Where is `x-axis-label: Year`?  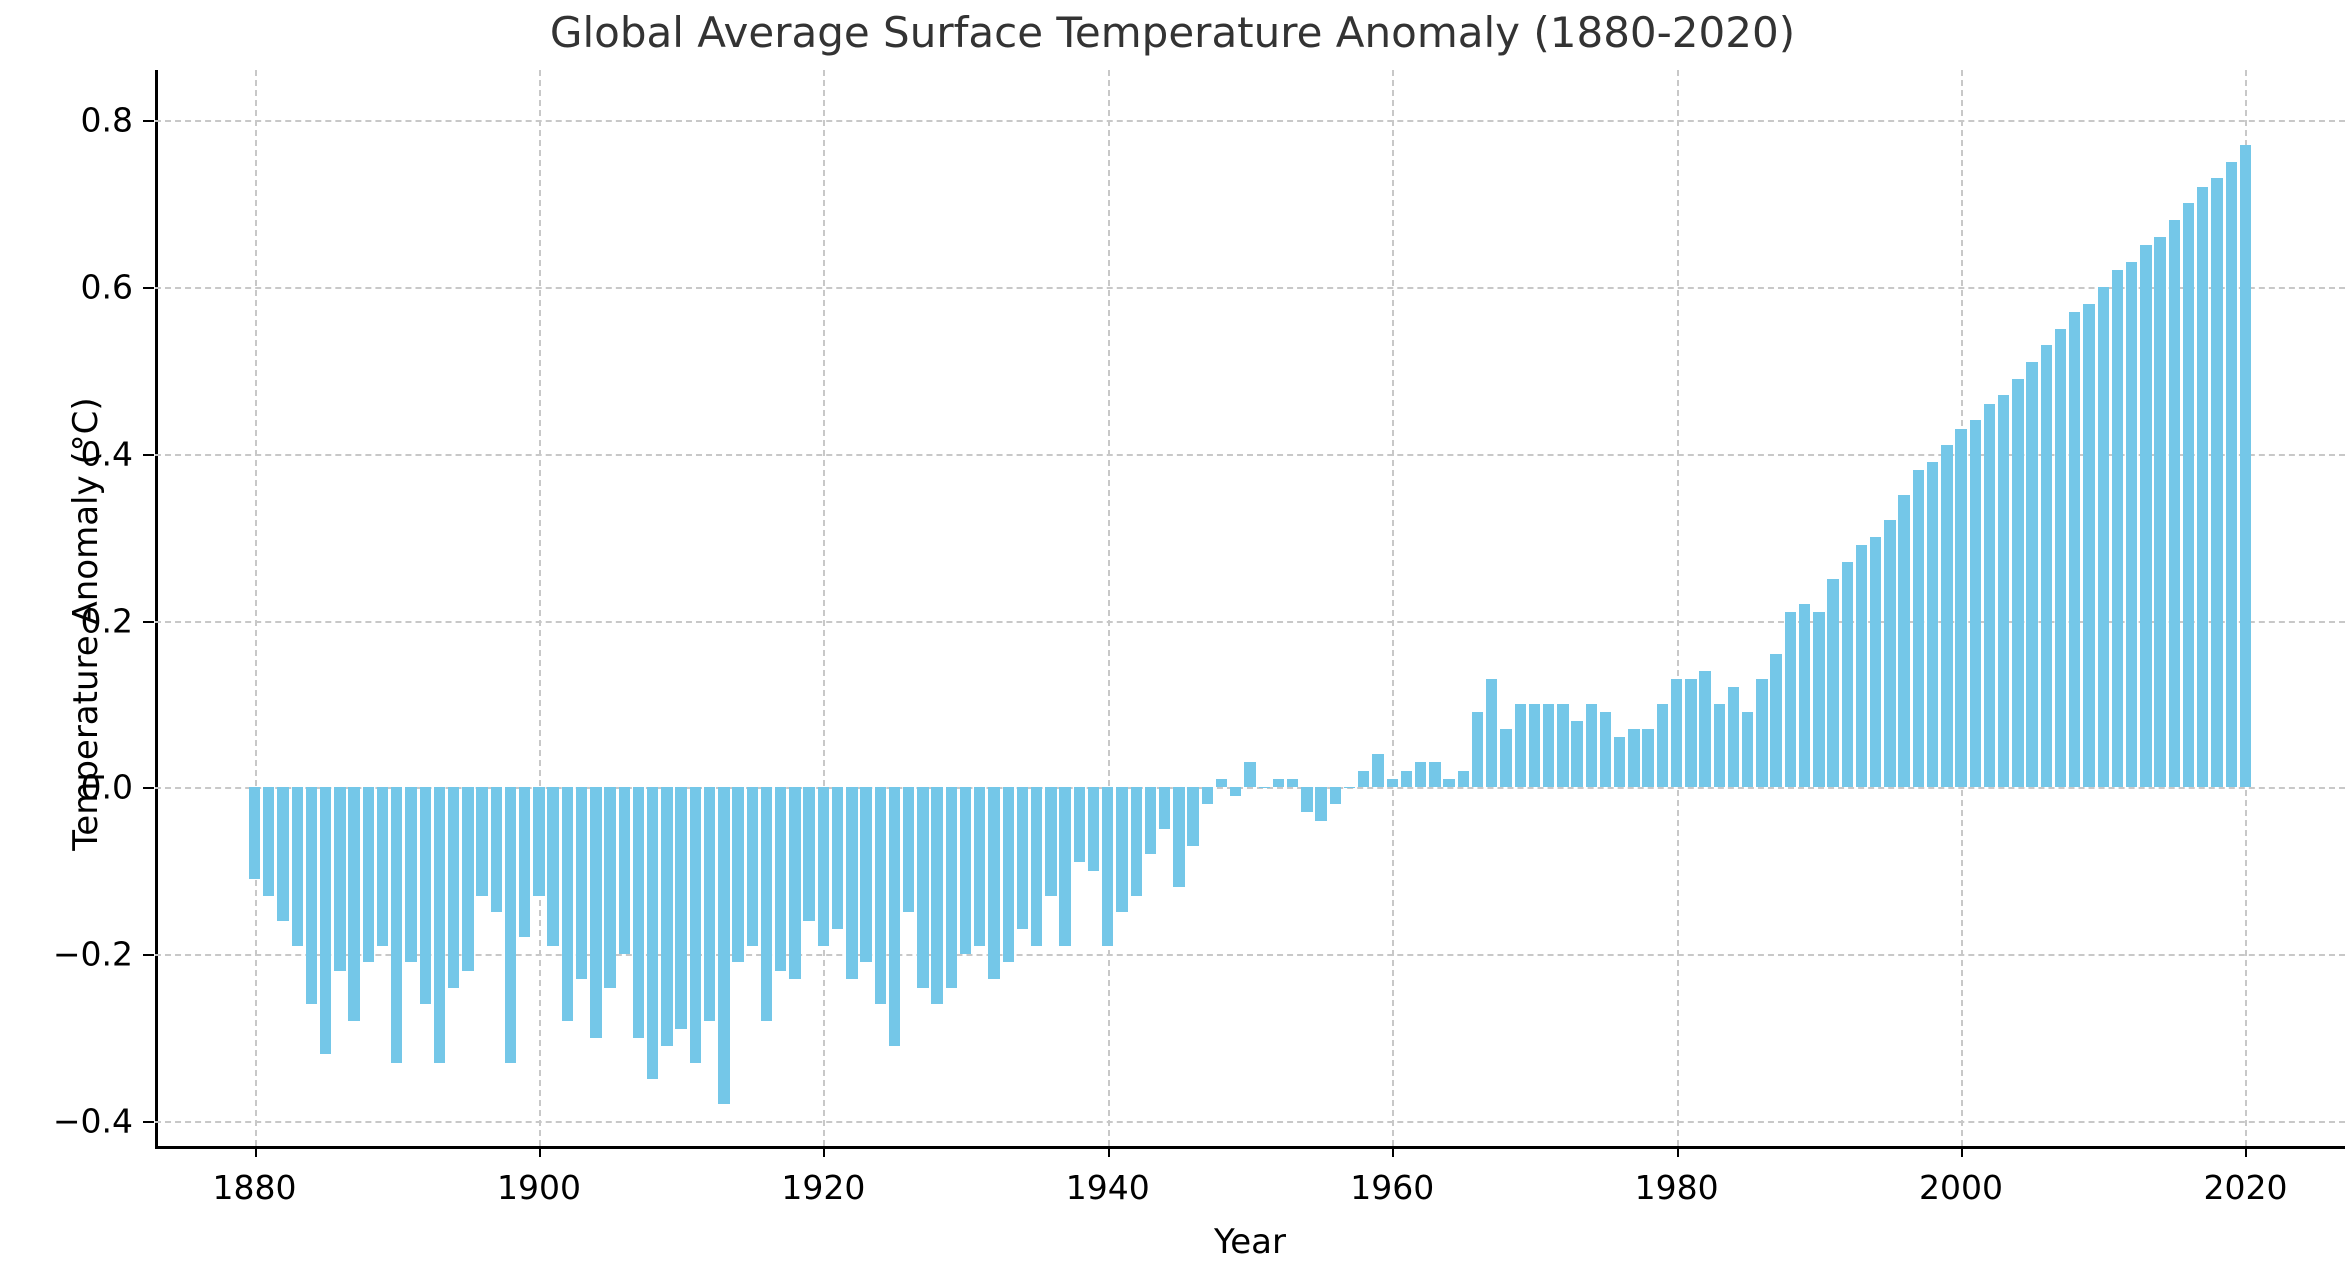 x-axis-label: Year is located at coordinates (1250, 1242).